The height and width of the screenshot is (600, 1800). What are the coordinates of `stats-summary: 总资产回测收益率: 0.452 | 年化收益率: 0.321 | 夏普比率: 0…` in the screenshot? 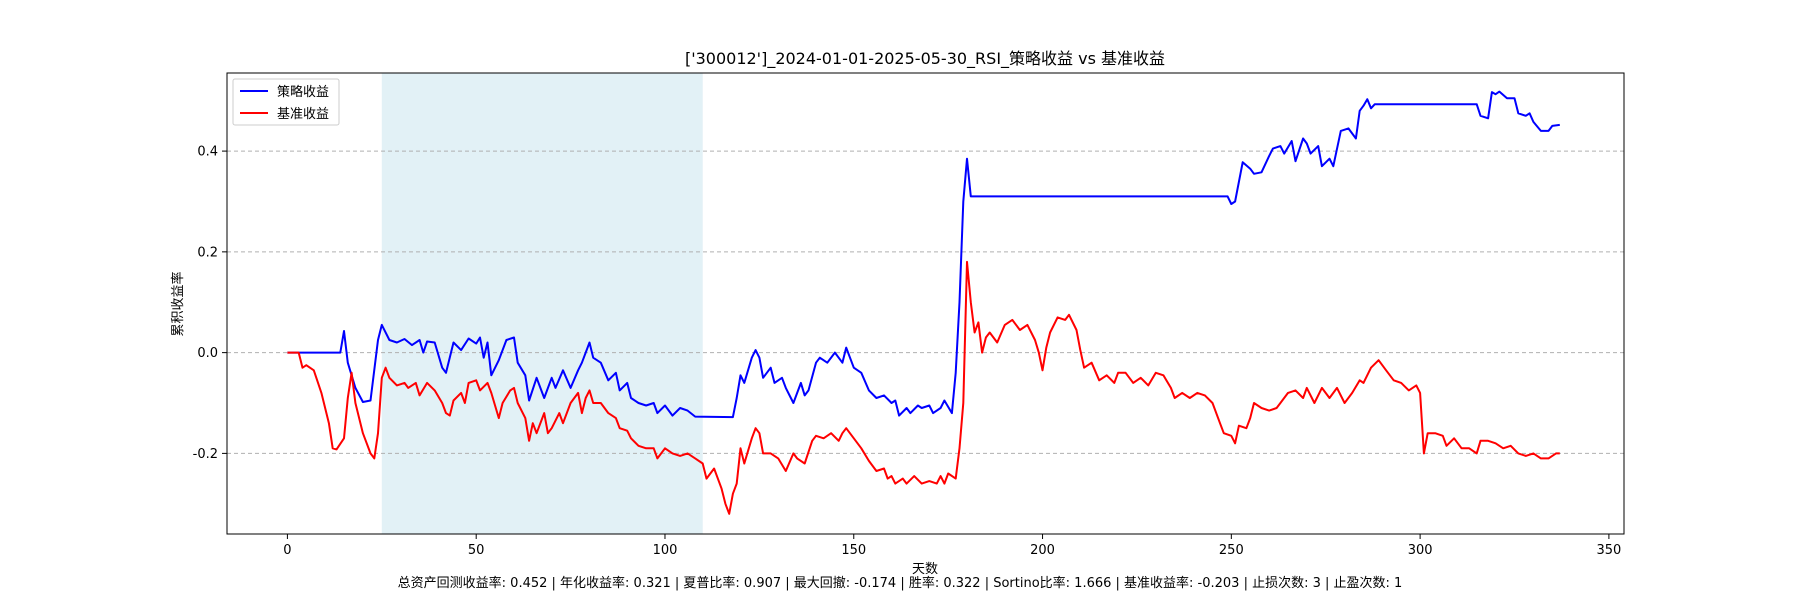 It's located at (900, 583).